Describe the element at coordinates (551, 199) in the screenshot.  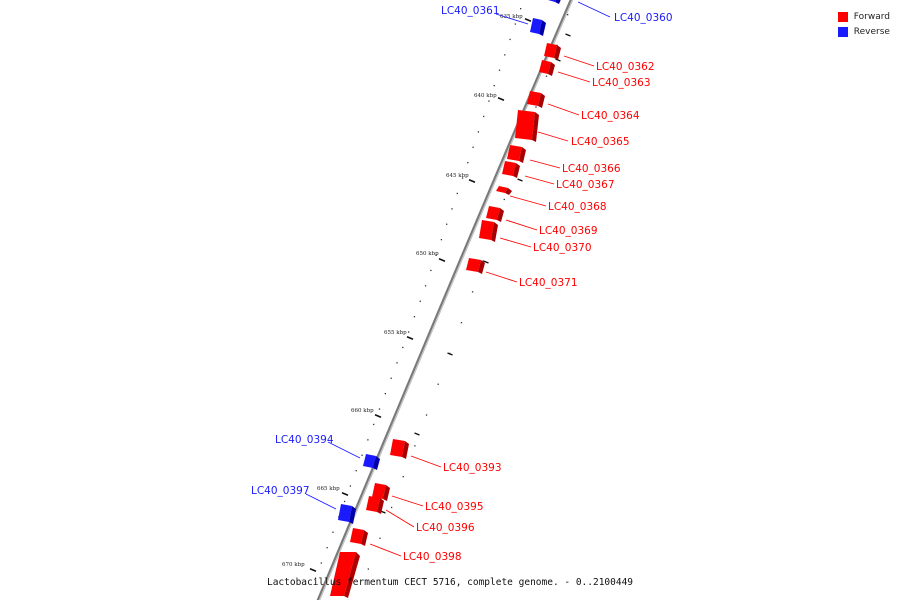
I see `gene-LC40_0368: LC40_0368` at that location.